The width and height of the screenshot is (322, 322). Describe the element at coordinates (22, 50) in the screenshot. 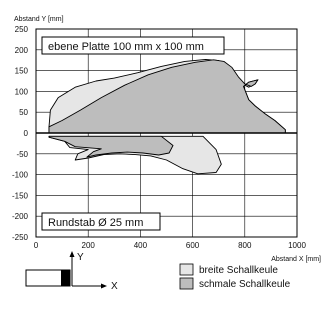

I see `y-tick-label: 200` at that location.